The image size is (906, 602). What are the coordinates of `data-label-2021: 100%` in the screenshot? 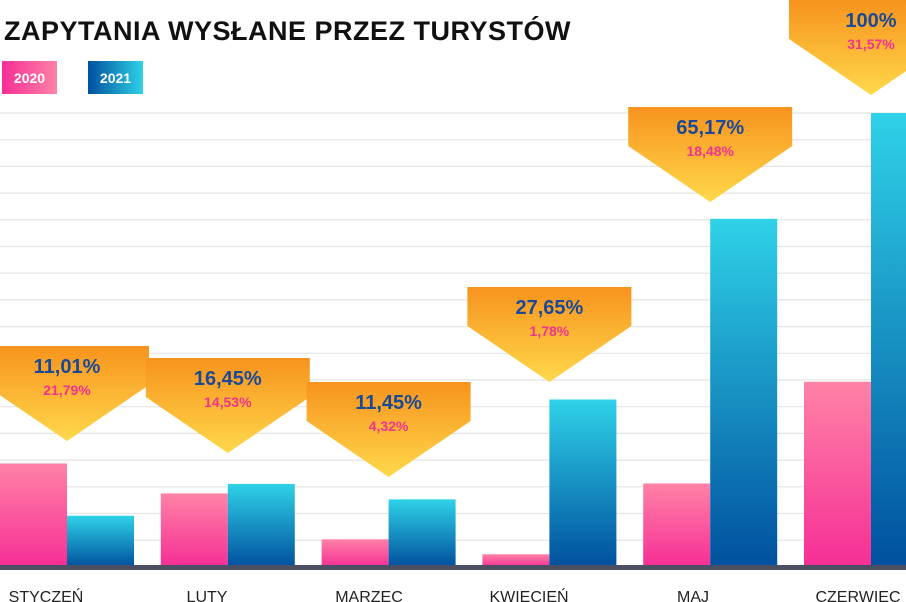 It's located at (870, 21).